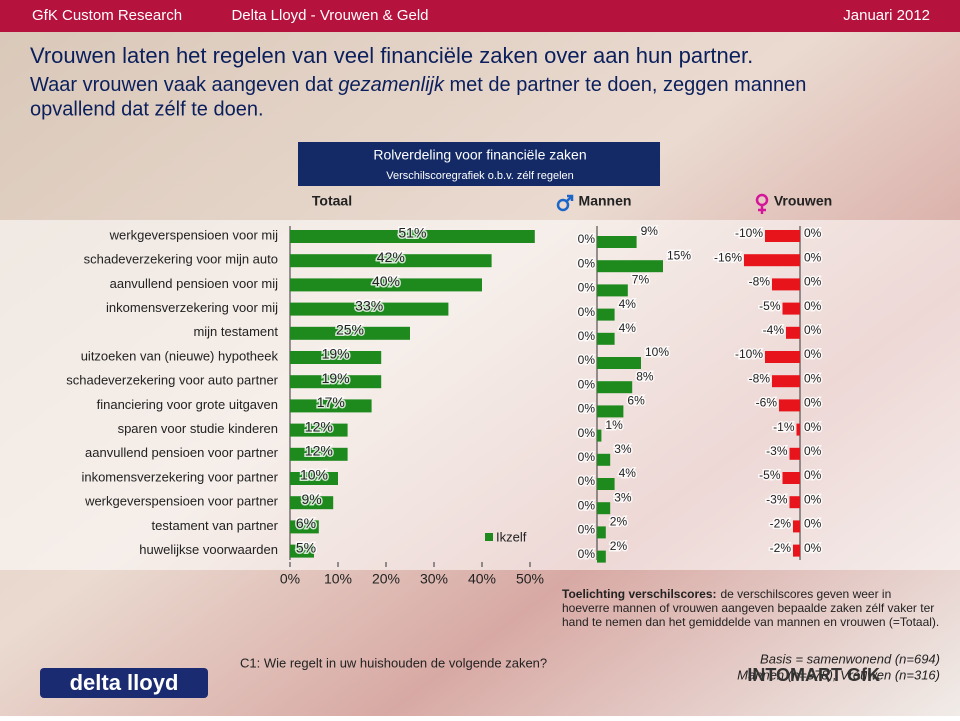  What do you see at coordinates (628, 328) in the screenshot?
I see `value-label: 4%` at bounding box center [628, 328].